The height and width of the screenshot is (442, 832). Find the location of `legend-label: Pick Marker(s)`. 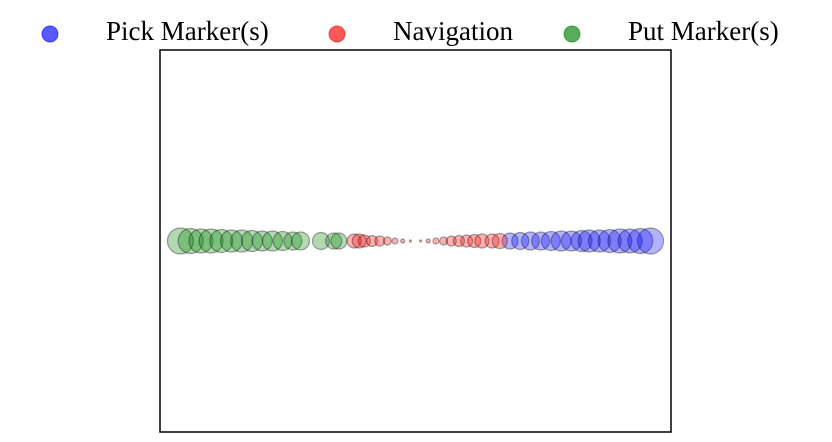

legend-label: Pick Marker(s) is located at coordinates (187, 31).